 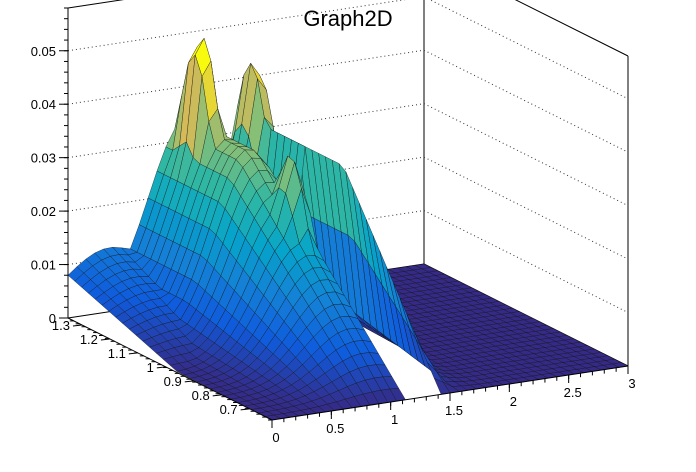 What do you see at coordinates (43, 211) in the screenshot?
I see `z-tick-label: 0.02` at bounding box center [43, 211].